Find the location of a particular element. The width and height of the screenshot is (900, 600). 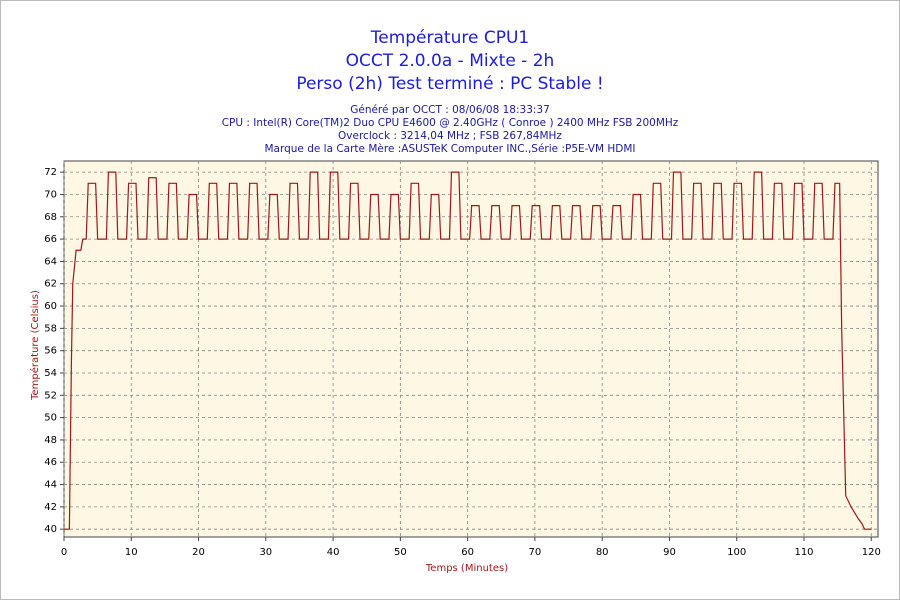

y-tick-label: 52 is located at coordinates (50, 395).